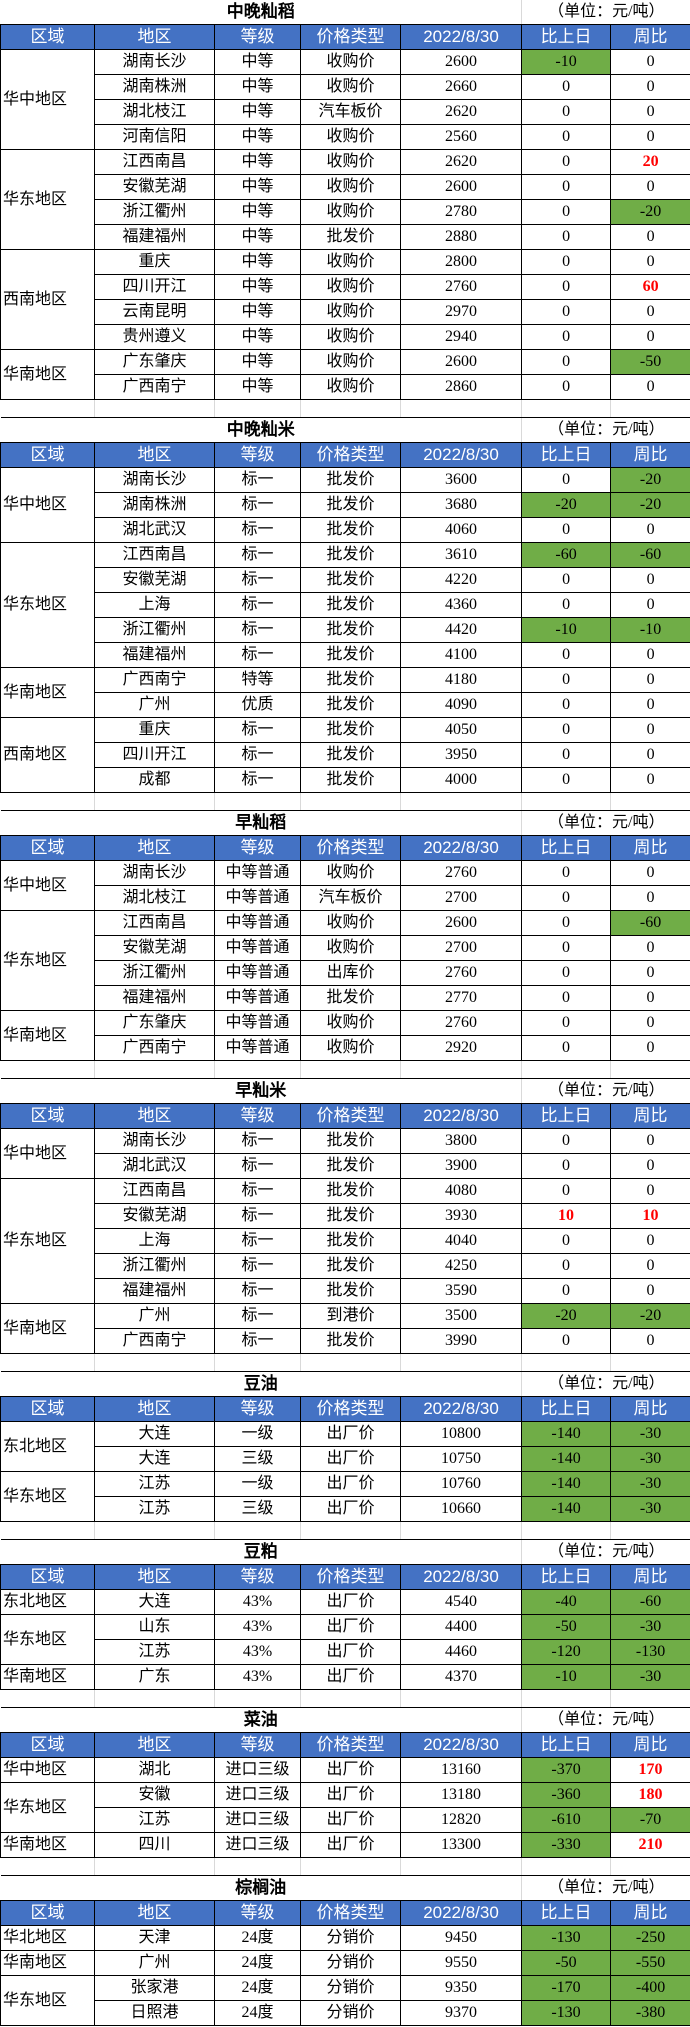 The image size is (690, 2027). Describe the element at coordinates (154, 1652) in the screenshot. I see `area-cell: 江苏` at that location.